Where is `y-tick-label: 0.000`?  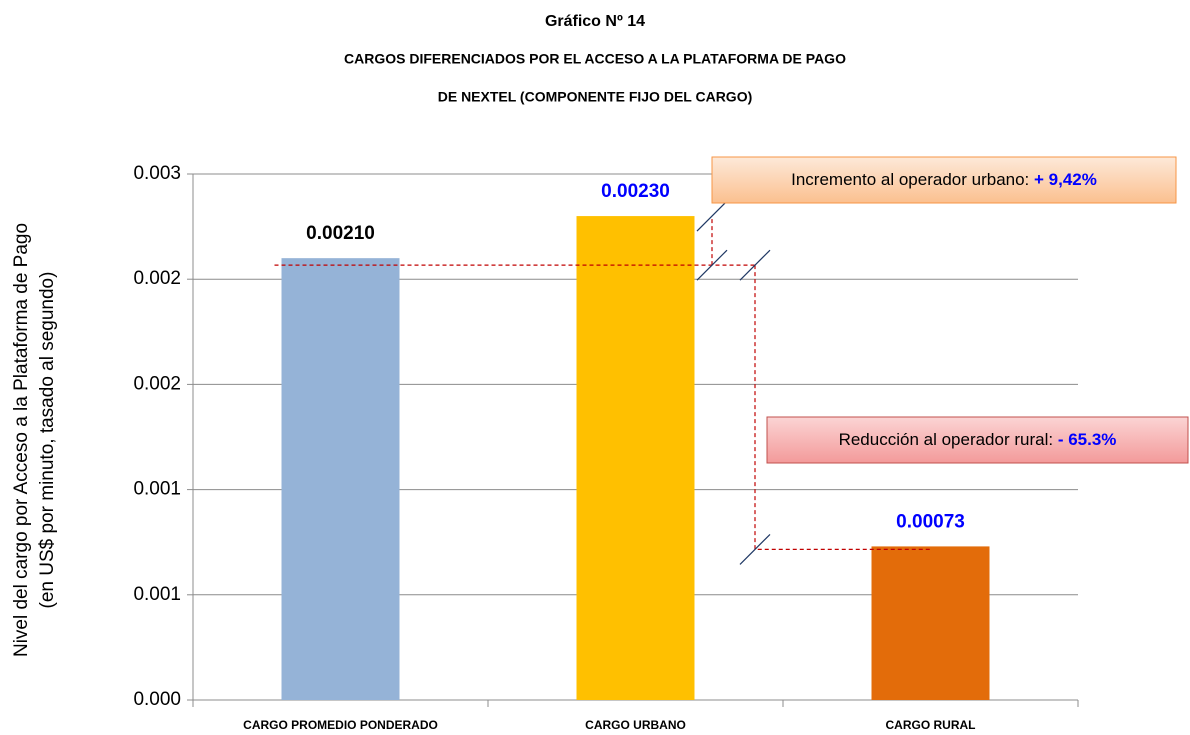
y-tick-label: 0.000 is located at coordinates (157, 699).